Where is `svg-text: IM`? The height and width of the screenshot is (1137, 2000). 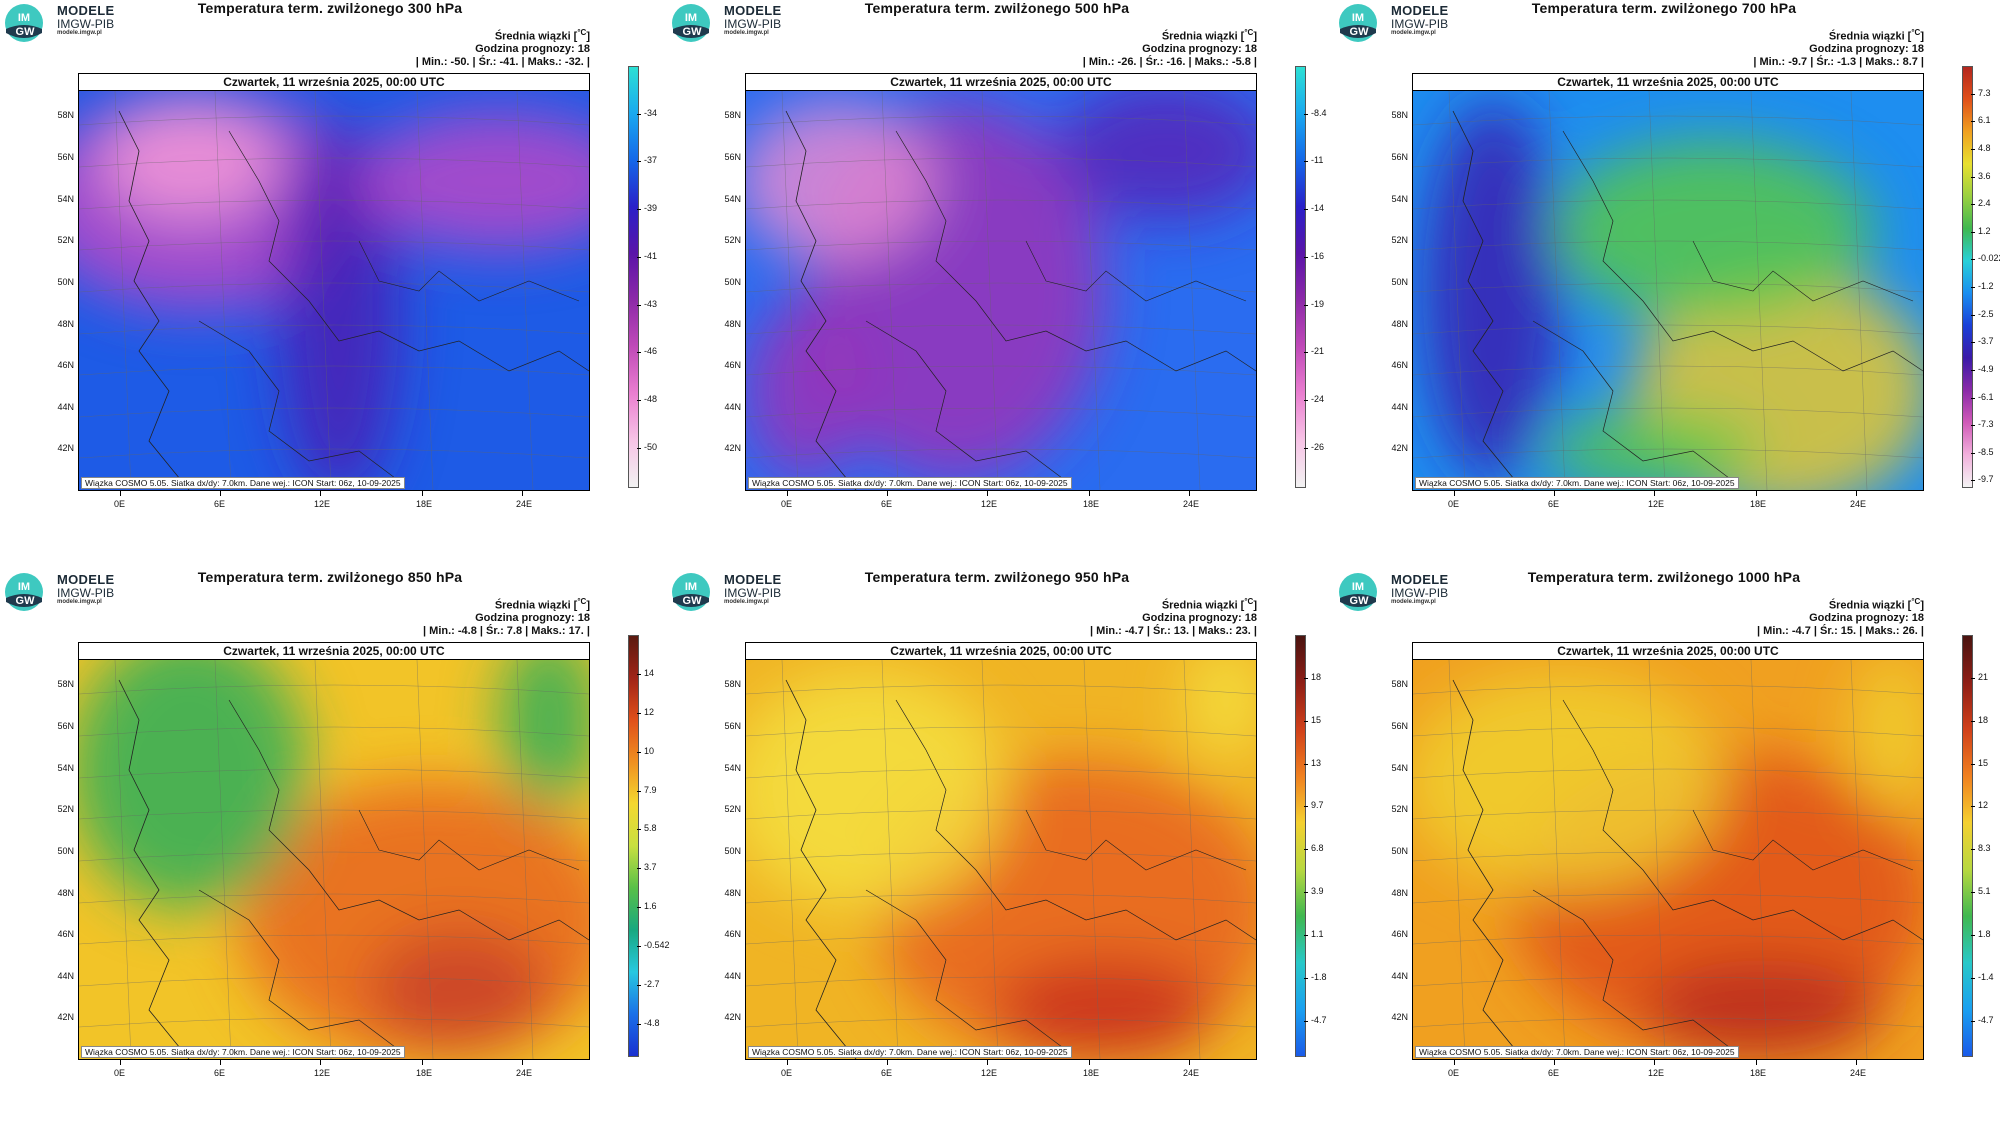 svg-text: IM is located at coordinates (691, 587).